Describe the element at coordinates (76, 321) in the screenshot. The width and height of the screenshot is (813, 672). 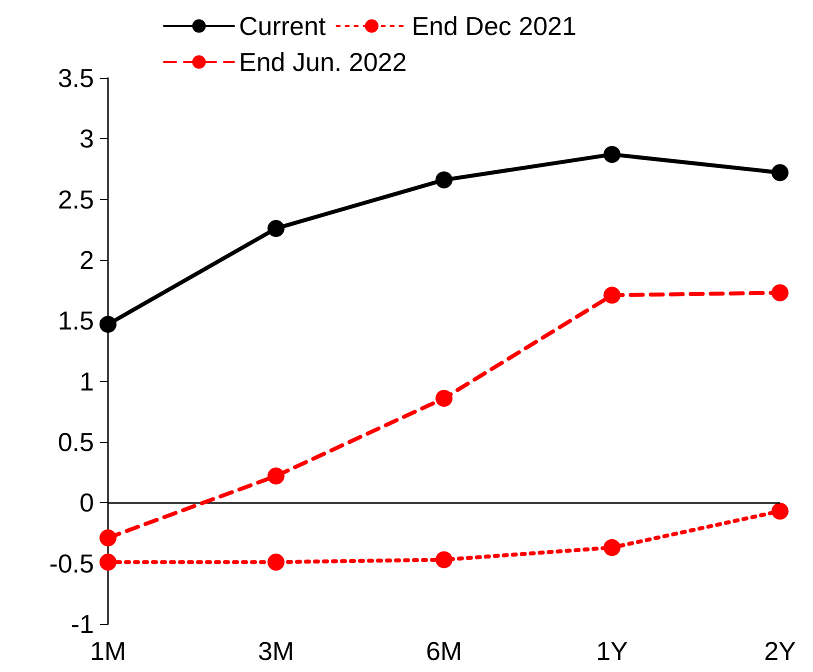
I see `y-tick-label: 1.5` at that location.